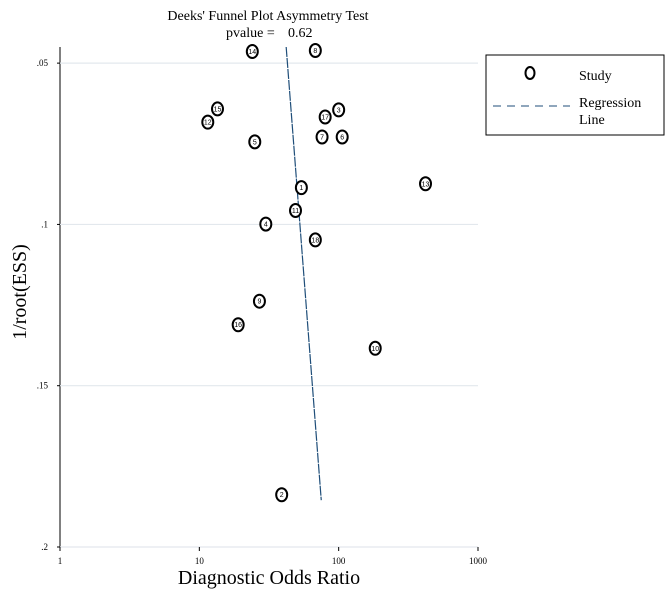 The image size is (672, 592). I want to click on study-point: 12, so click(208, 122).